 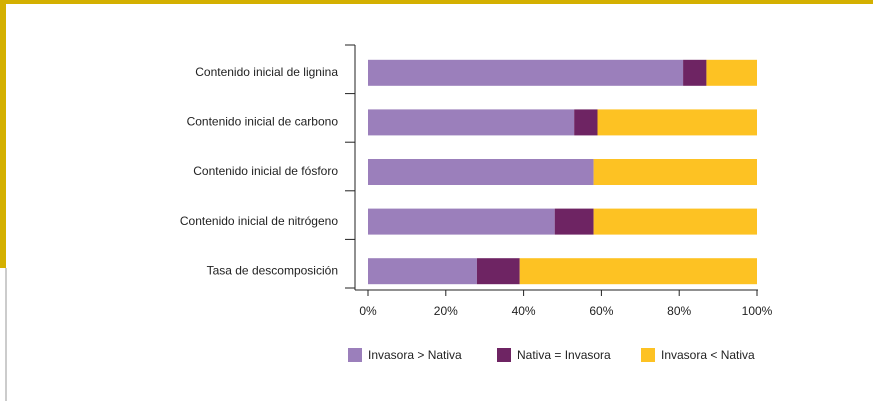 I want to click on x-tick-label: 0%, so click(x=368, y=311).